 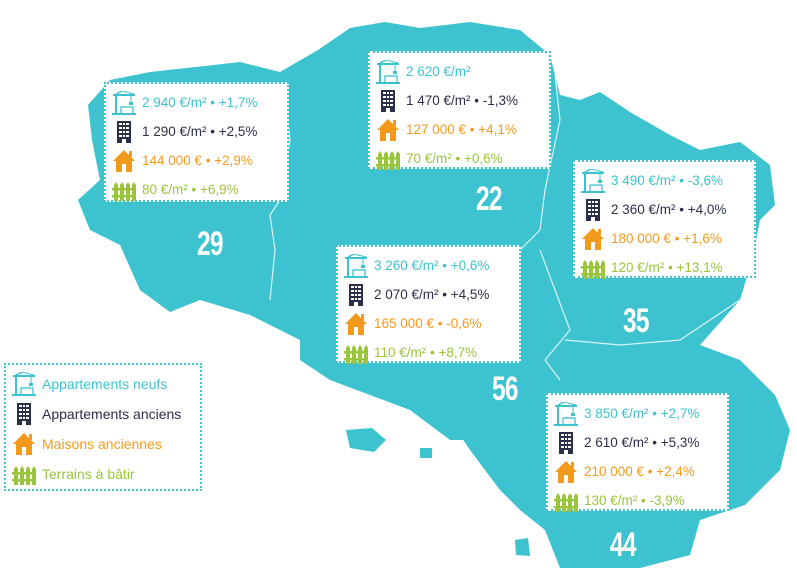 I want to click on island-small, so click(x=426, y=453).